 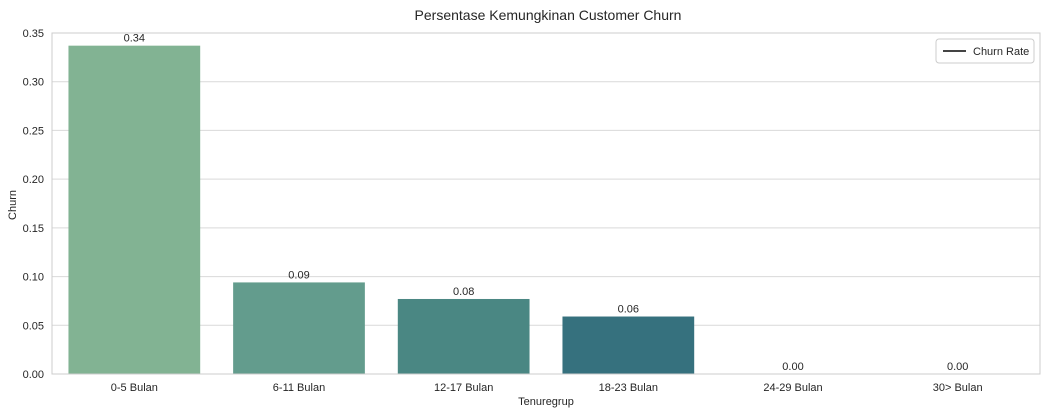 What do you see at coordinates (628, 310) in the screenshot?
I see `bar-value-label: 0.06` at bounding box center [628, 310].